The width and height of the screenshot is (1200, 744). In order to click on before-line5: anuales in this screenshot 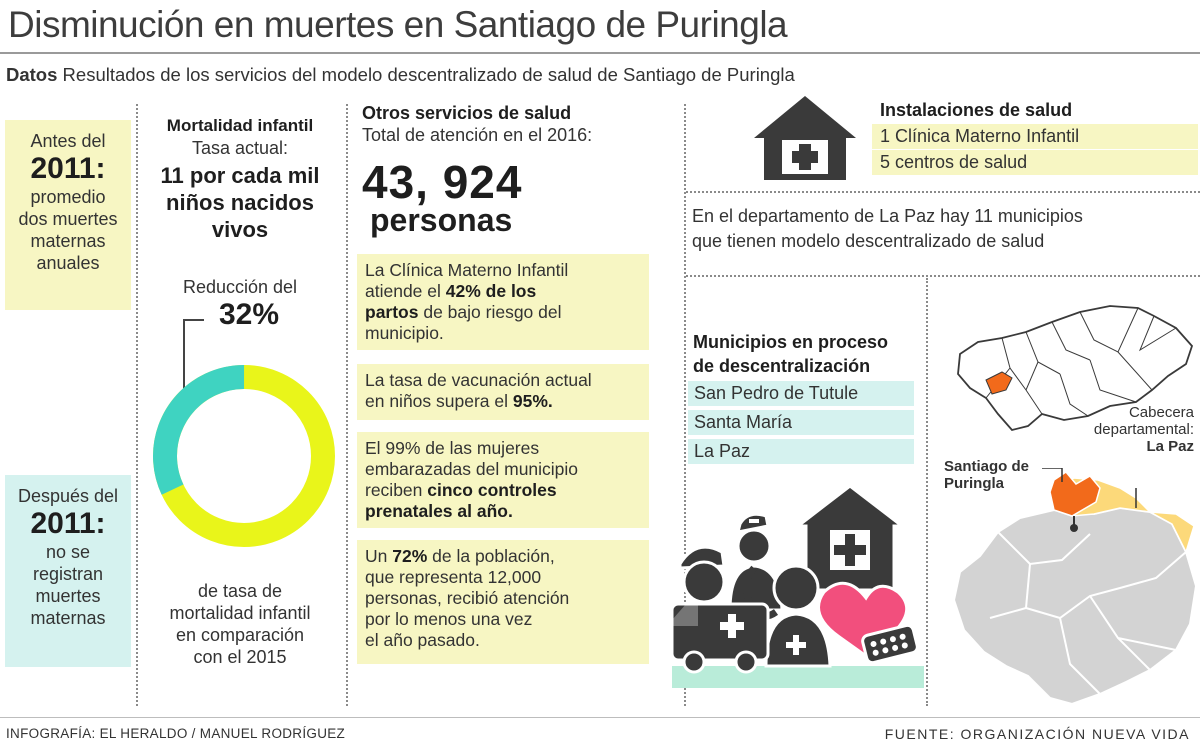, I will do `click(68, 263)`.